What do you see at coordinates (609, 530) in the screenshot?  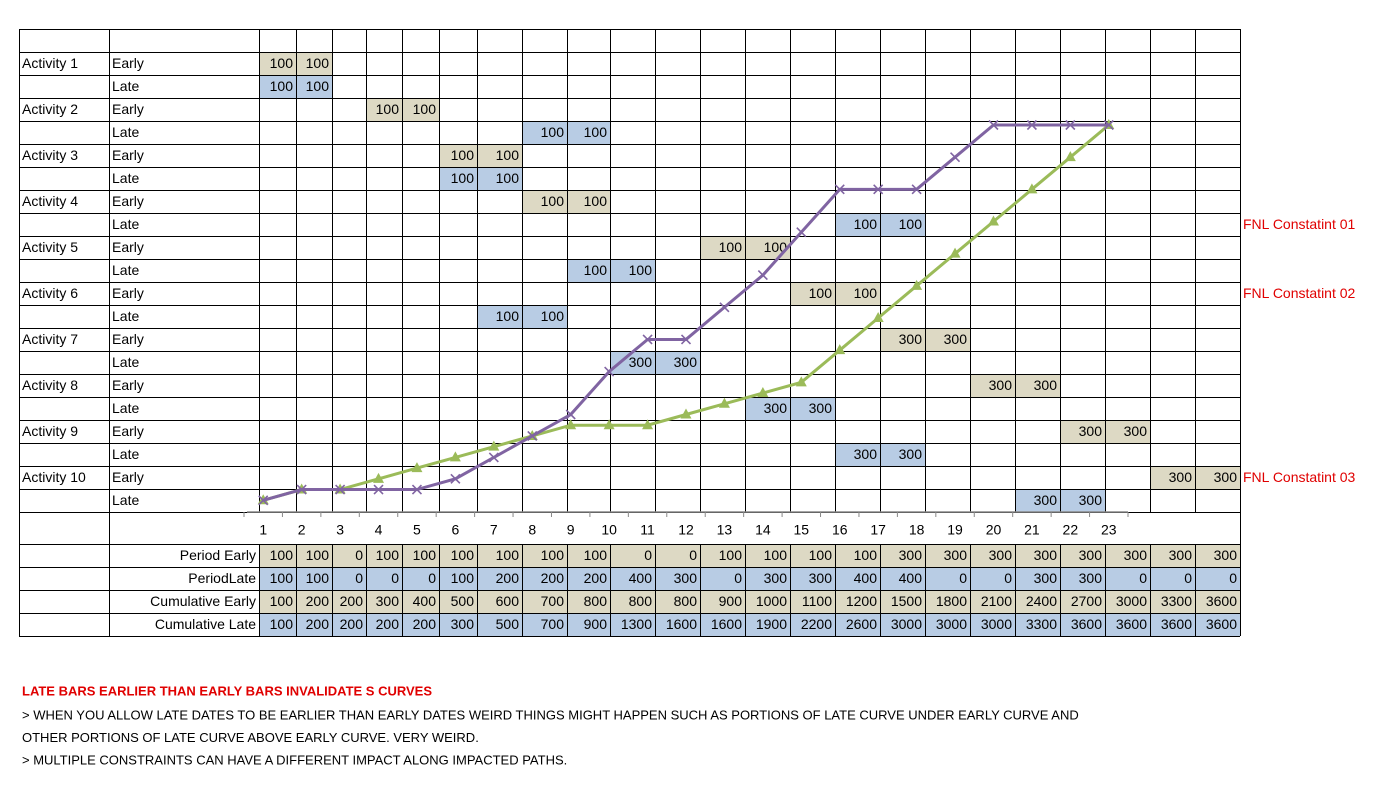 I see `x-tick-label: 10` at bounding box center [609, 530].